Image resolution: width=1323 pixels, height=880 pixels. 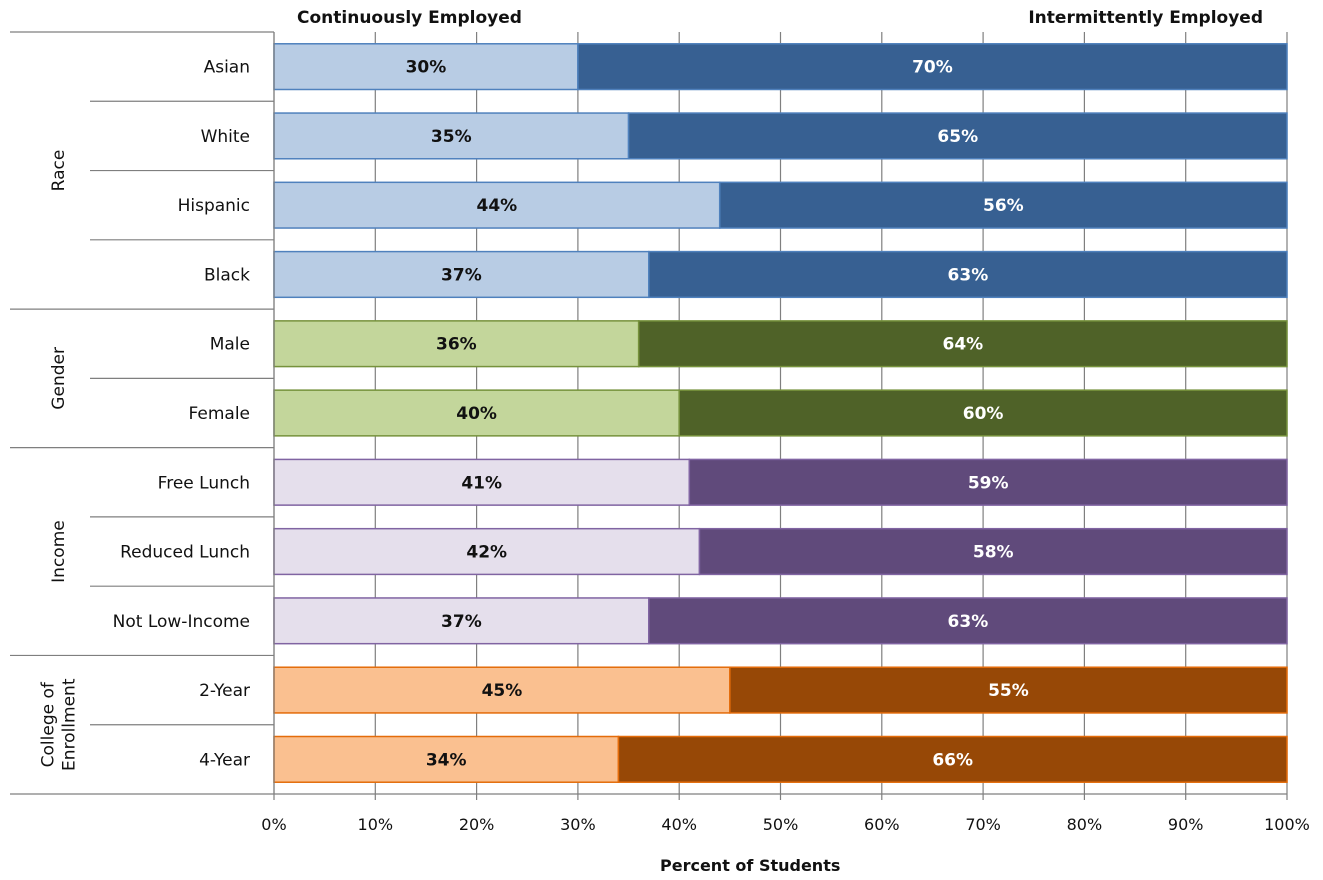 What do you see at coordinates (273, 824) in the screenshot?
I see `x-tick-label: 0%` at bounding box center [273, 824].